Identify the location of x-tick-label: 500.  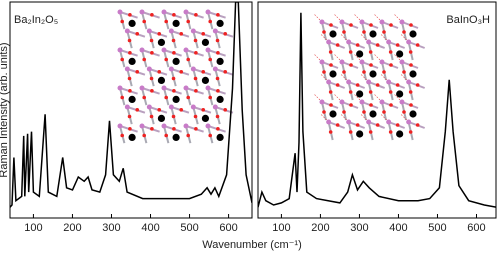
(437, 228).